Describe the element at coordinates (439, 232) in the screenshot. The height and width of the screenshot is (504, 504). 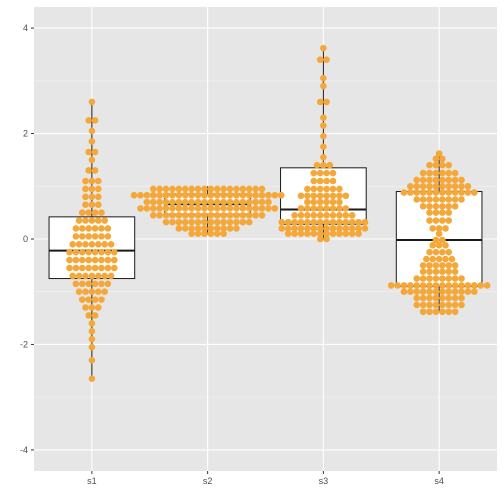
I see `box-s4` at that location.